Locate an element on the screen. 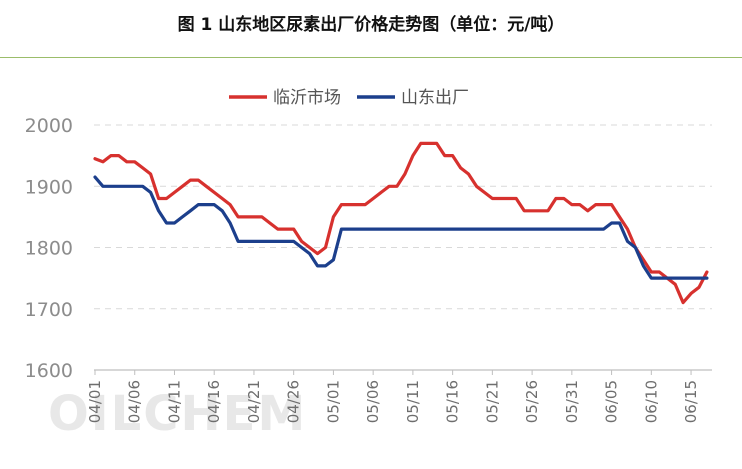  watermark: OILCHEM is located at coordinates (177, 414).